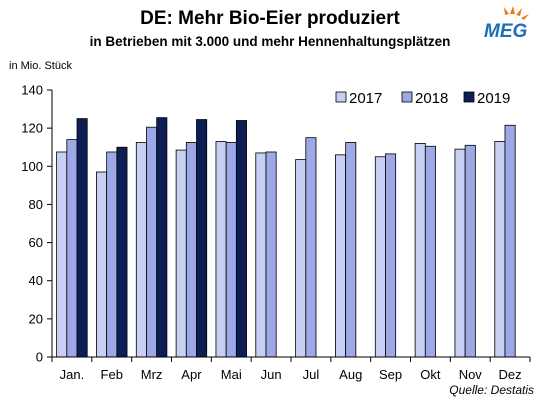 This screenshot has width=540, height=403. What do you see at coordinates (301, 258) in the screenshot?
I see `bar-2017-Jul` at bounding box center [301, 258].